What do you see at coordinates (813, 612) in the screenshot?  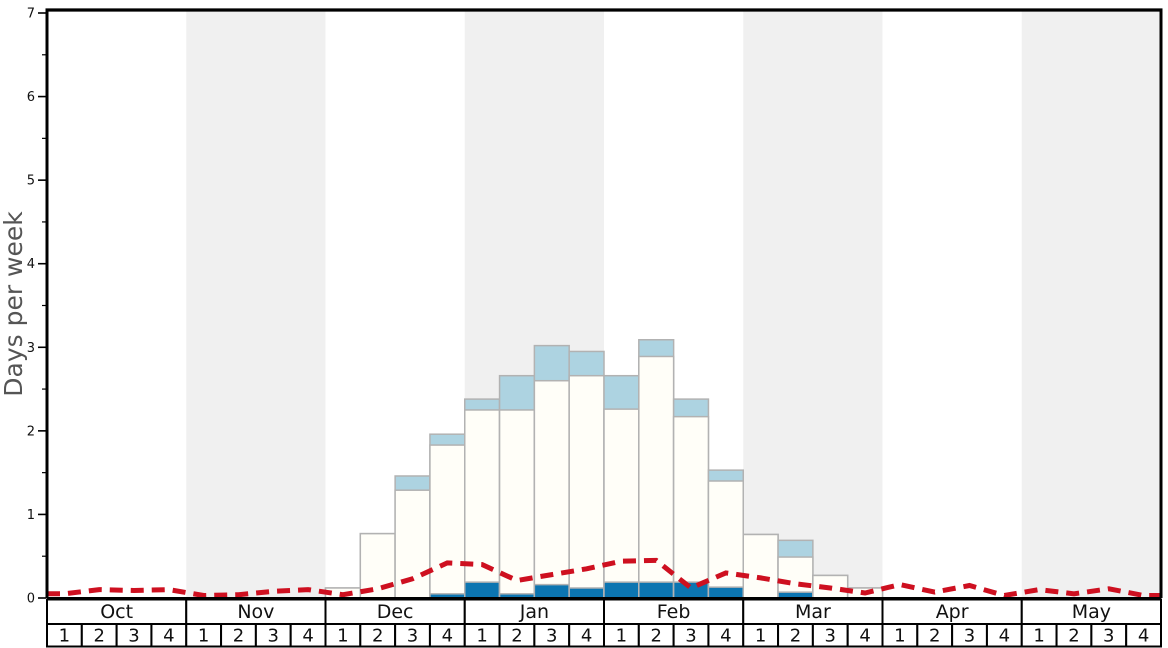 I see `month-label-mar: Mar` at bounding box center [813, 612].